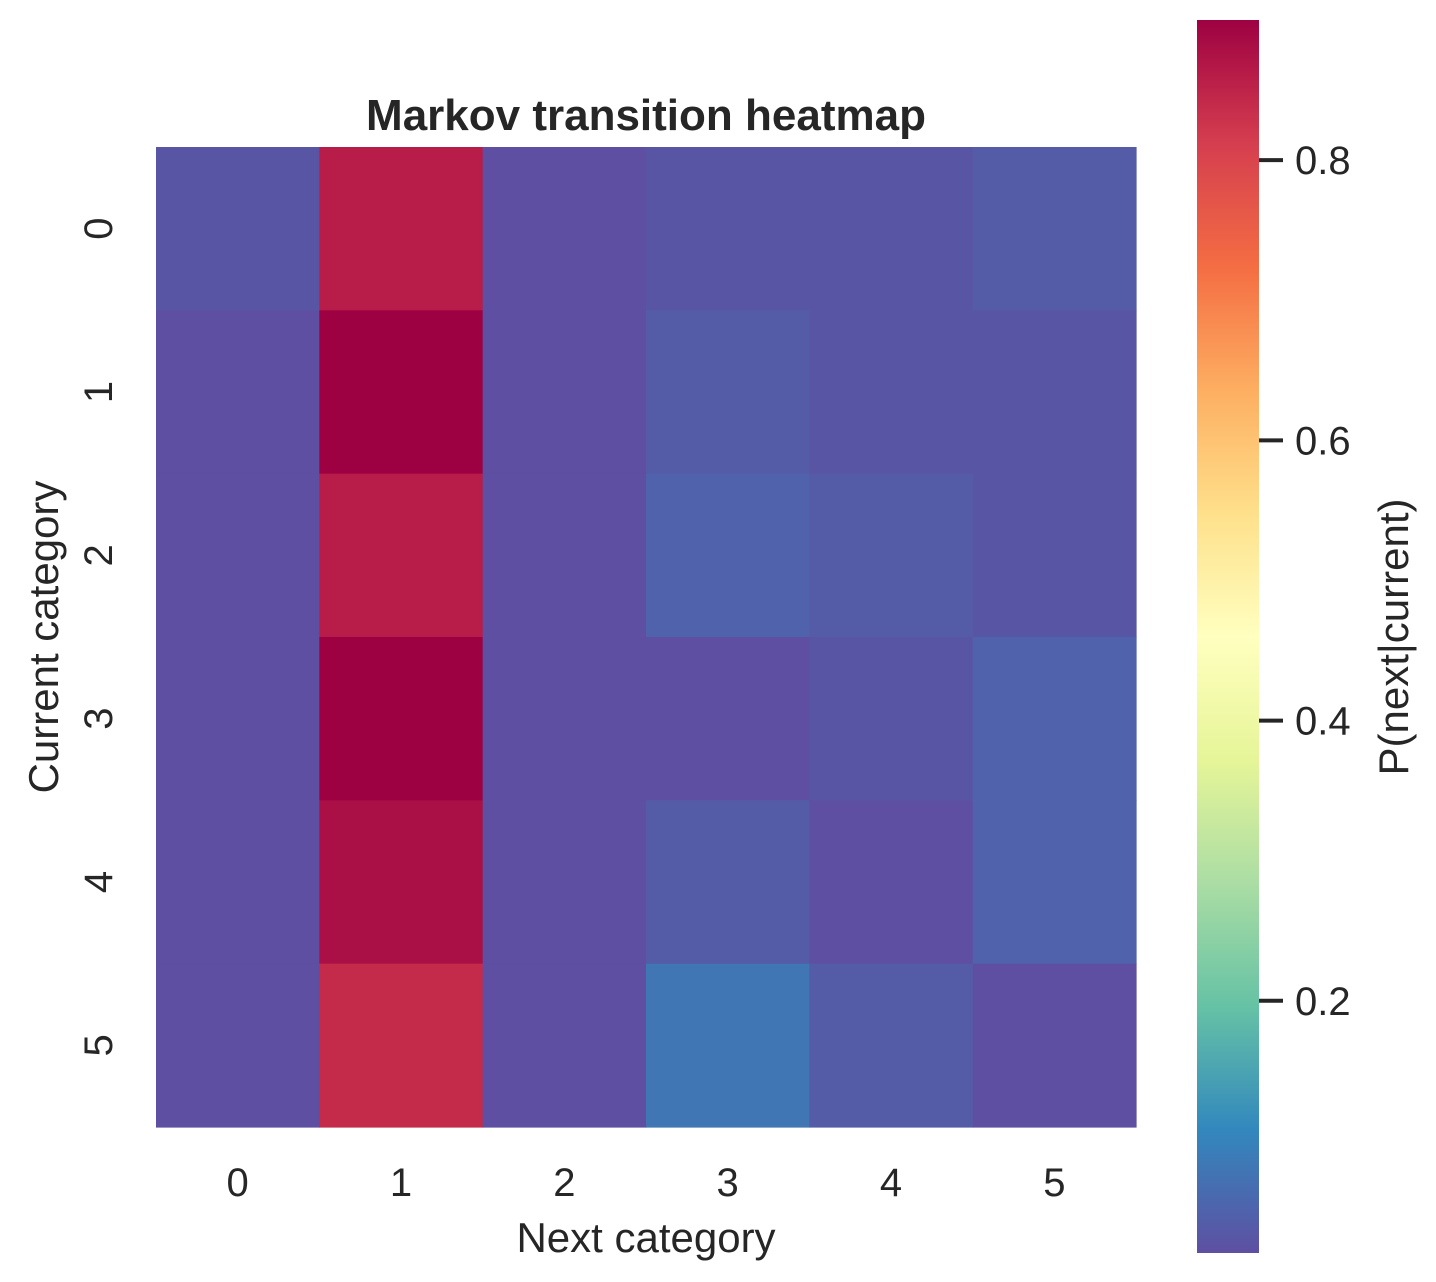  Describe the element at coordinates (99, 1045) in the screenshot. I see `y-tick-label: 5` at that location.